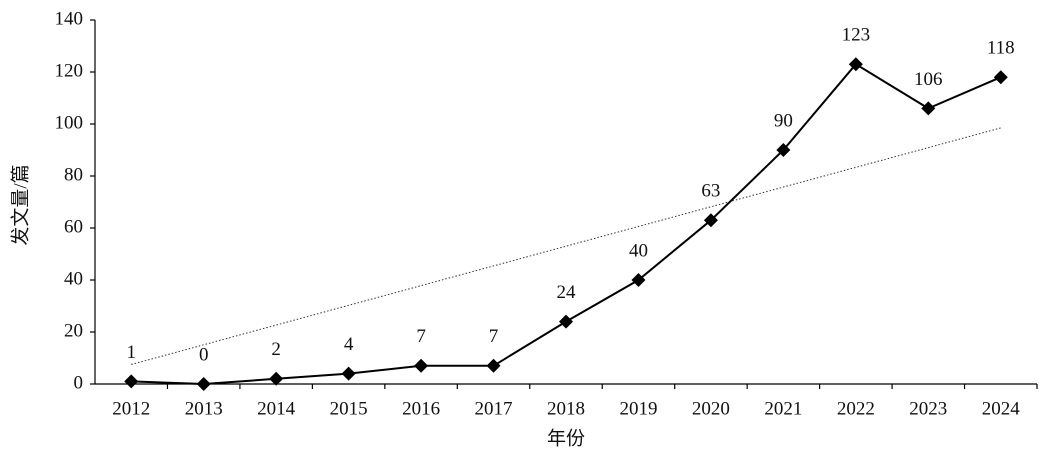  Describe the element at coordinates (638, 250) in the screenshot. I see `data-label: 40` at that location.